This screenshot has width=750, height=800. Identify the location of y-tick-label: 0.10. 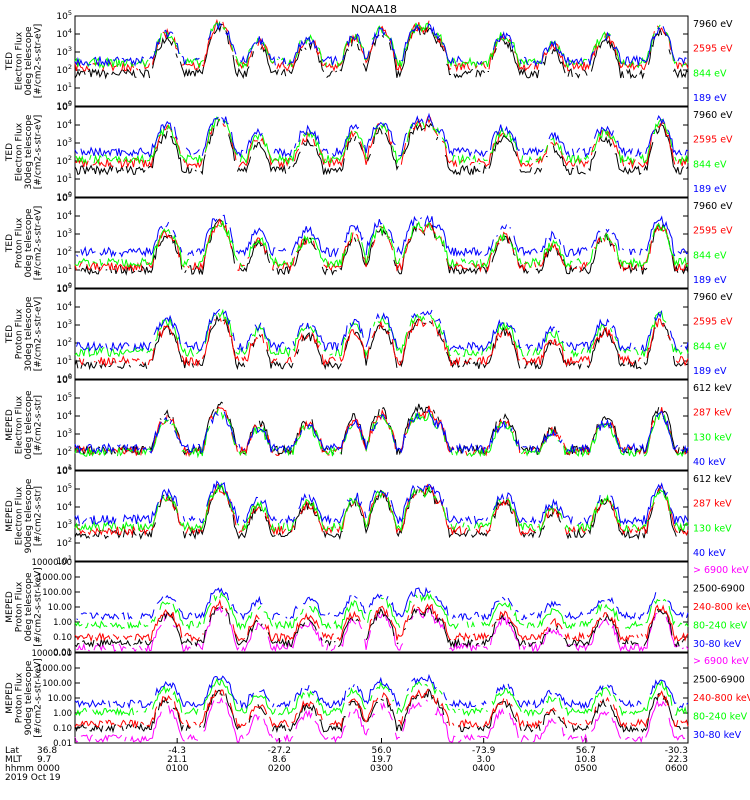
(62, 638).